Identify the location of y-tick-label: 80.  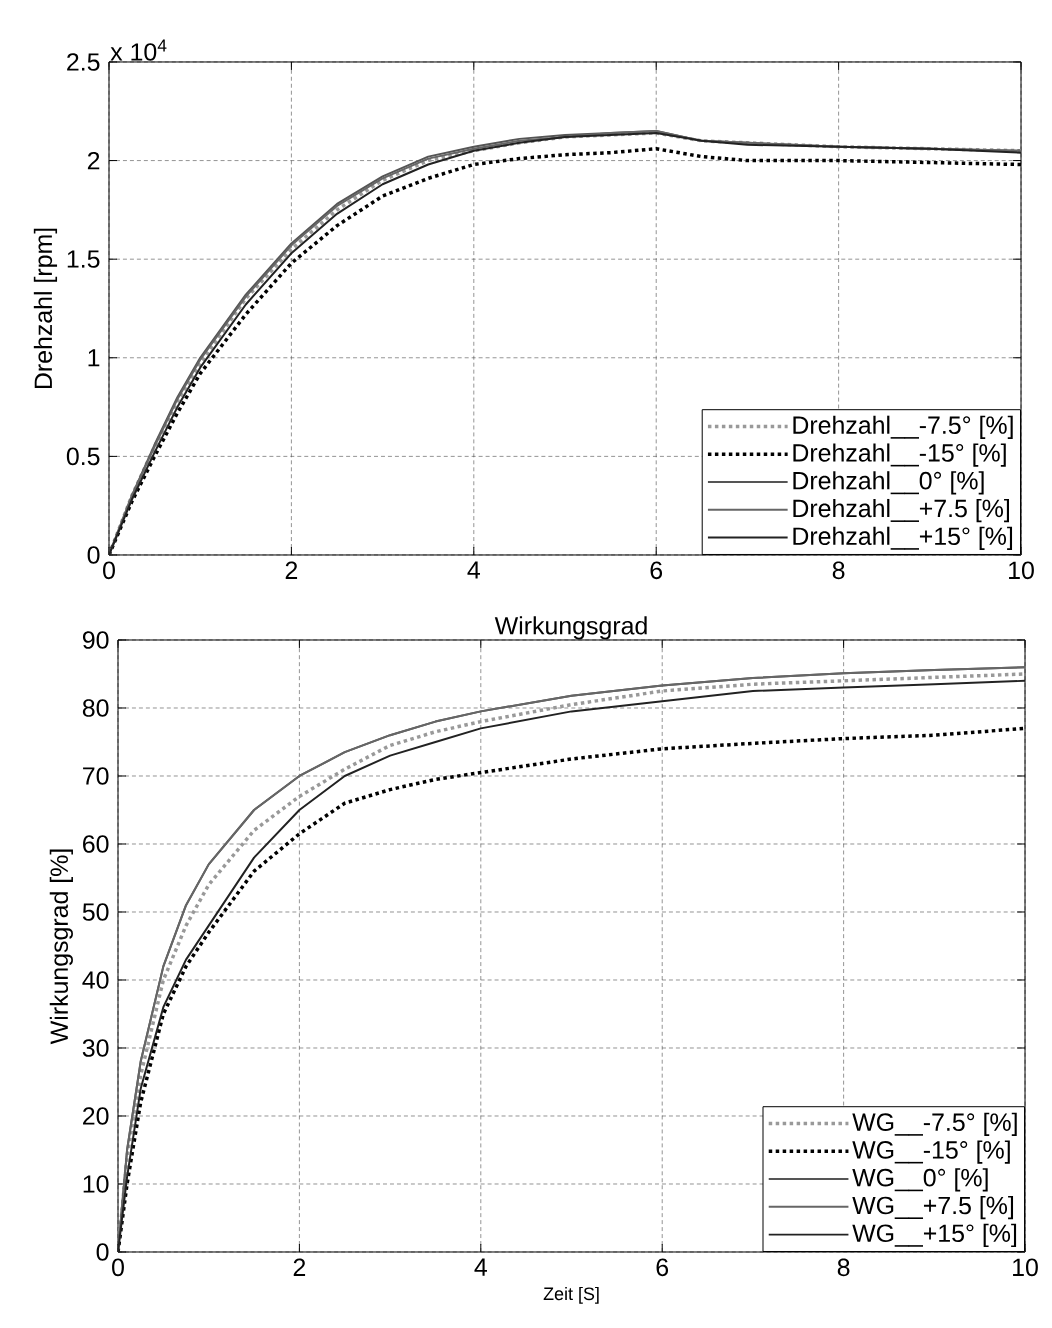
(95, 708).